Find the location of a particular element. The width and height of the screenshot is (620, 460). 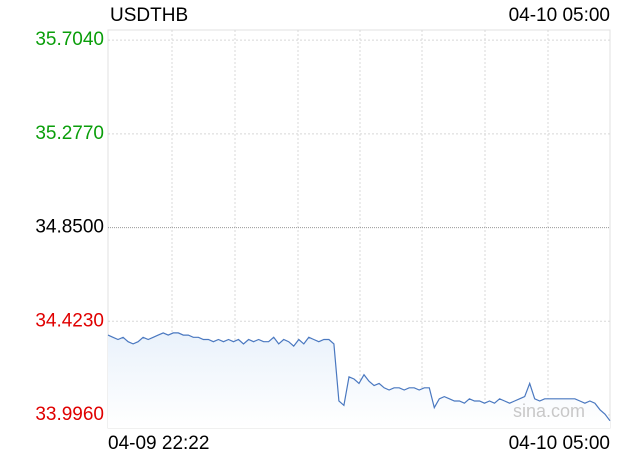

y-tick-label: 35.2770 is located at coordinates (69, 133).